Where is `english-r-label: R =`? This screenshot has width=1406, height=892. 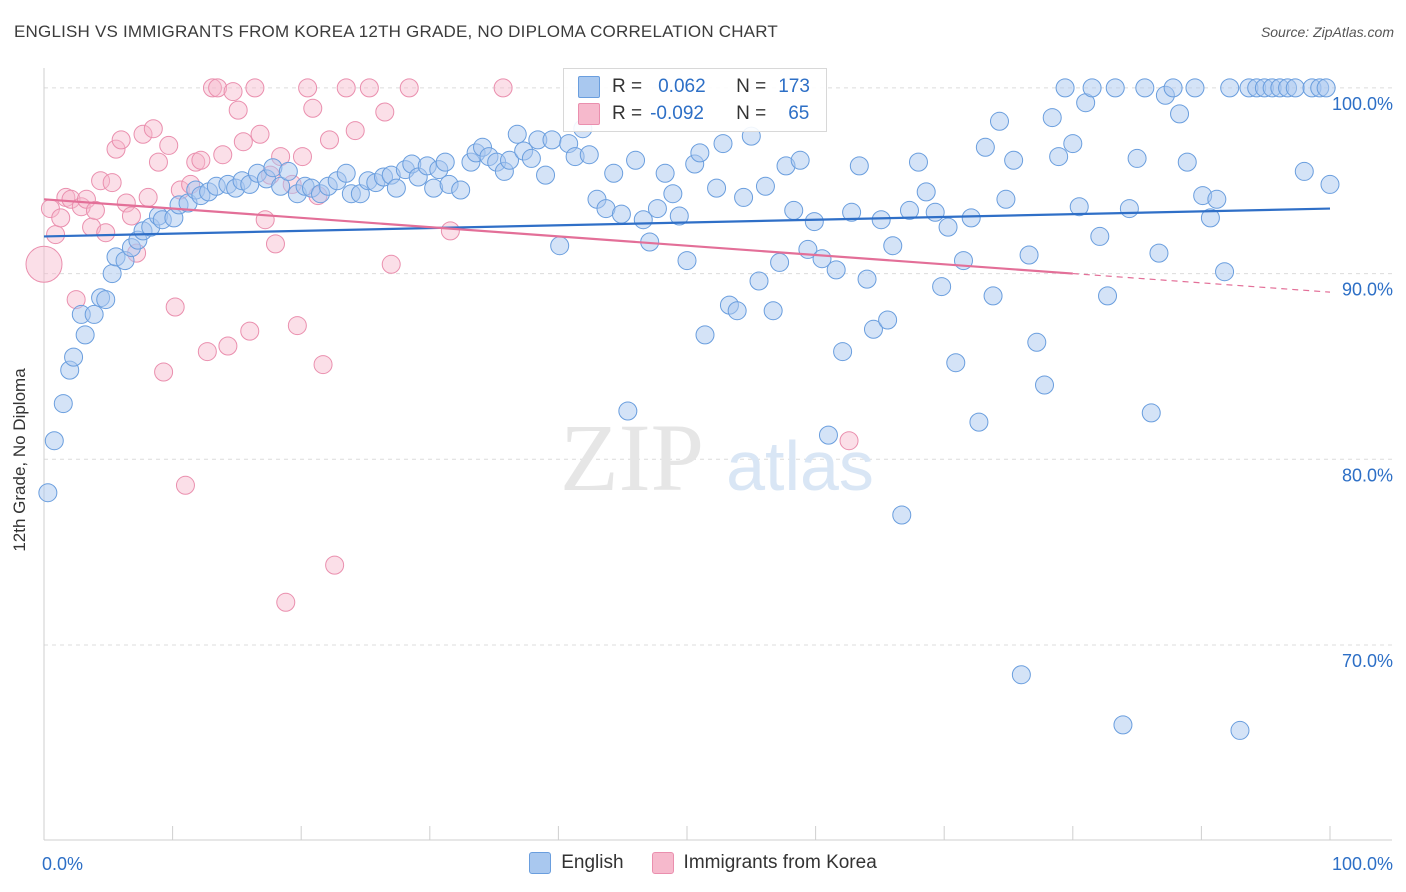 english-r-label: R = is located at coordinates (627, 86).